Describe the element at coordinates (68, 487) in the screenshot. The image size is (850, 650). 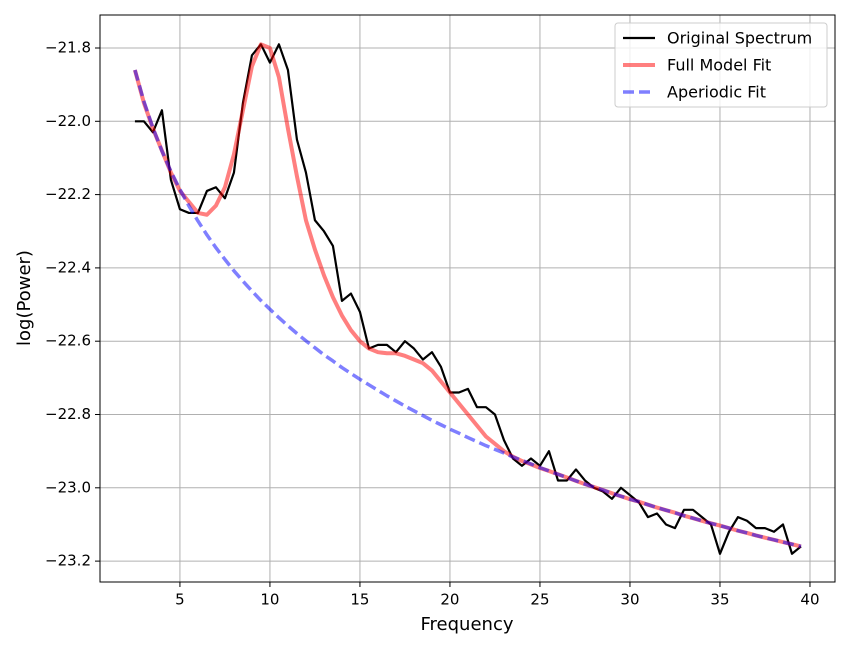
I see `y-tick-label: −23.0` at that location.